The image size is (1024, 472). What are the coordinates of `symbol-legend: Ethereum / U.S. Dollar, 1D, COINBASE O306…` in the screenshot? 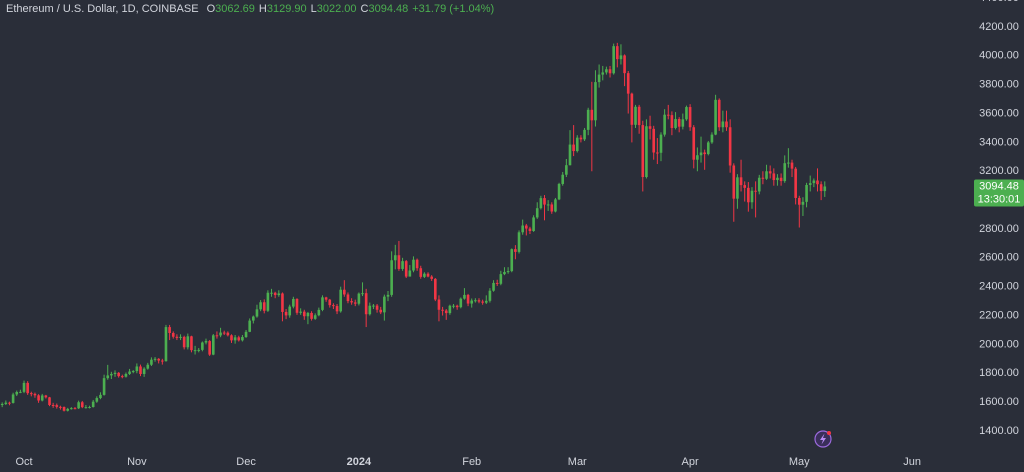 It's located at (253, 9).